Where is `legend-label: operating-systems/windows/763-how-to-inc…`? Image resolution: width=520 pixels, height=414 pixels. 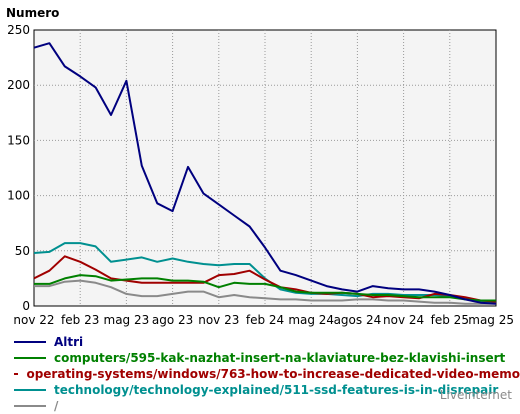 legend-label: operating-systems/windows/763-how-to-inc… is located at coordinates (273, 374).